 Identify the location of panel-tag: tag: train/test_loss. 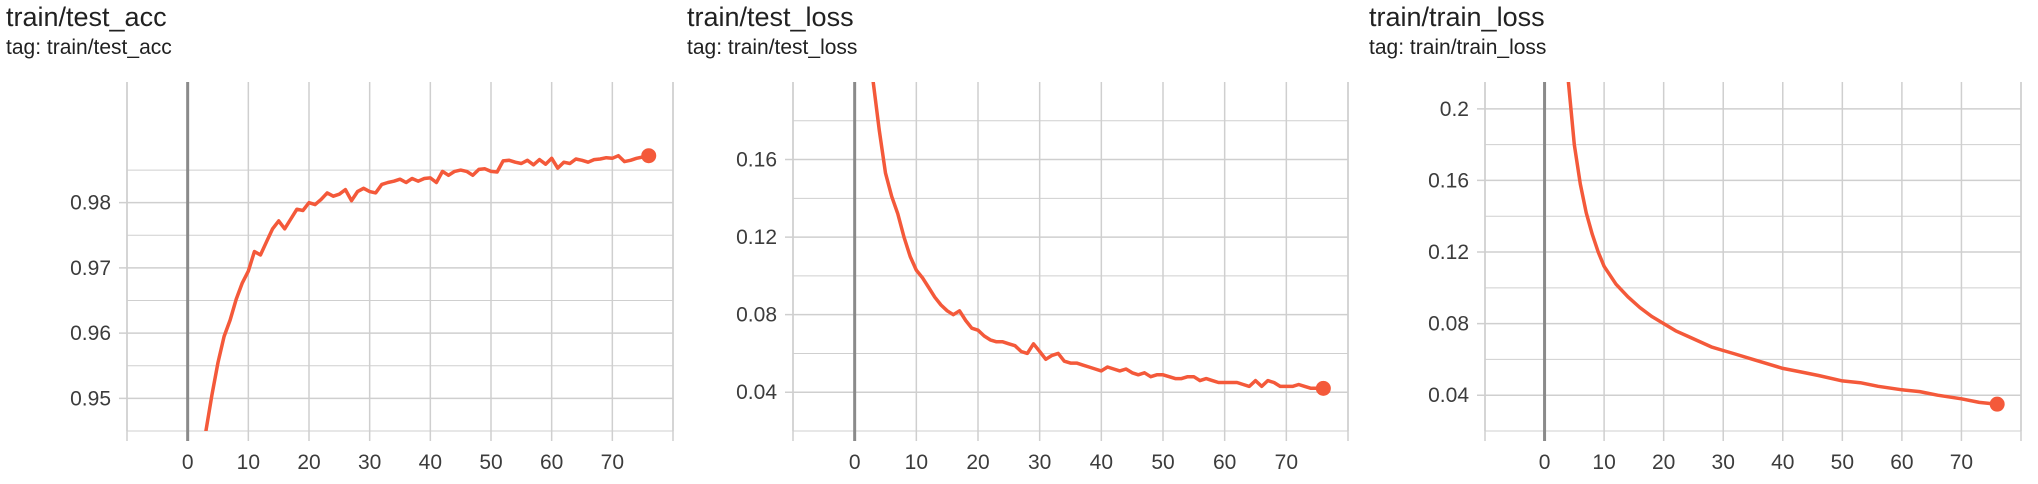
(772, 47).